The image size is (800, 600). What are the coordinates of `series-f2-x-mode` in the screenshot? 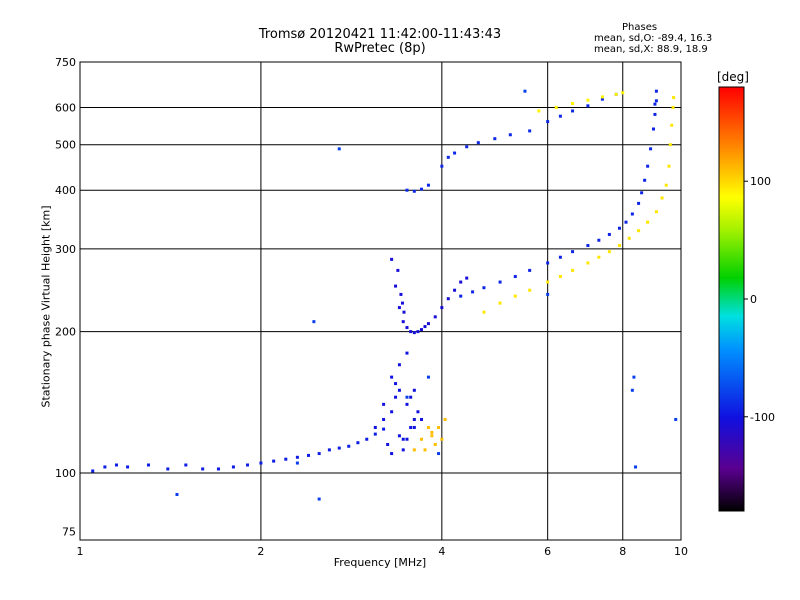 It's located at (579, 205).